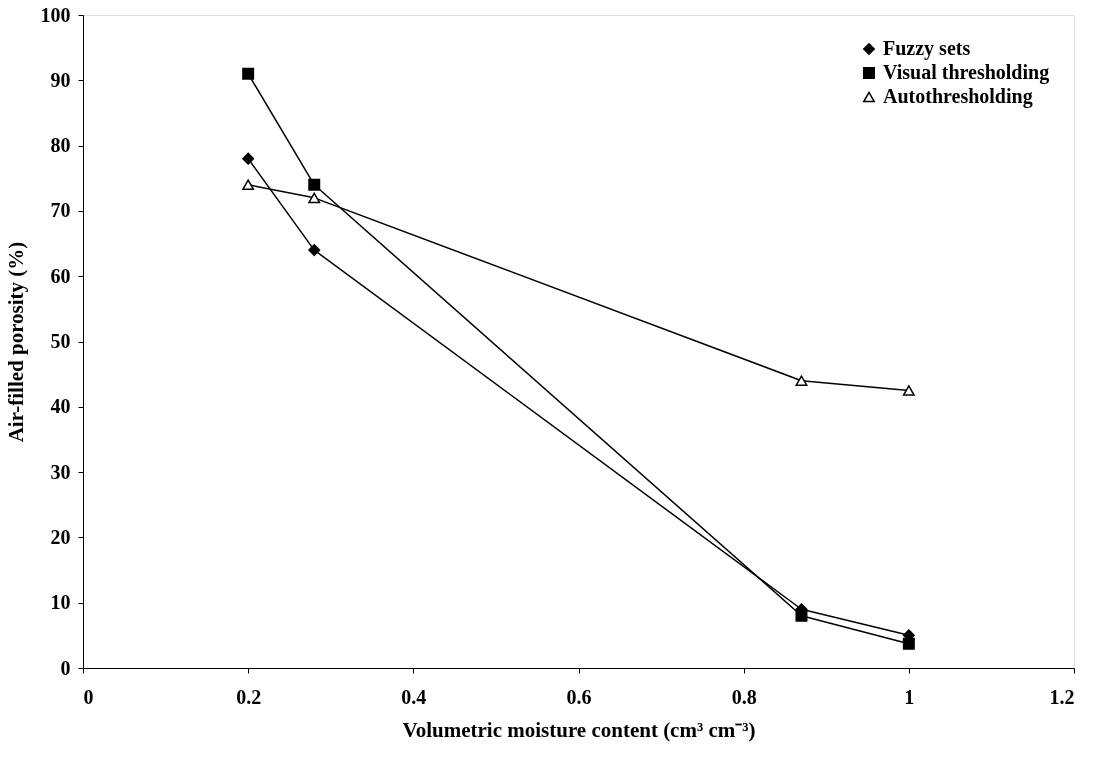  What do you see at coordinates (60, 210) in the screenshot?
I see `y-tick-label: 70` at bounding box center [60, 210].